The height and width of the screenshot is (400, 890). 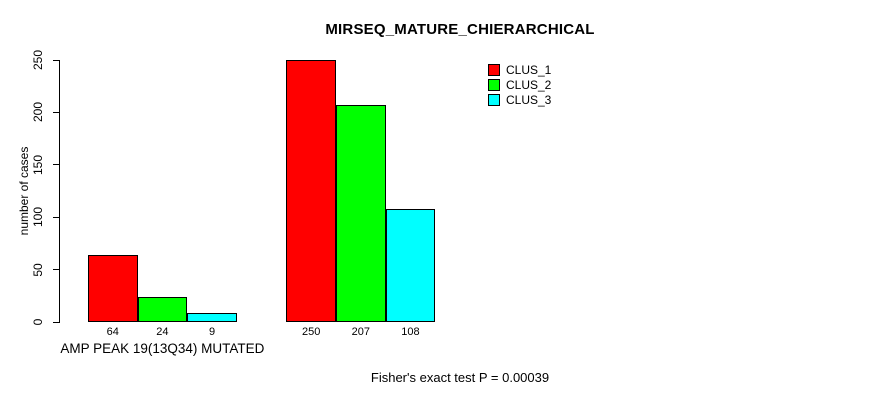 What do you see at coordinates (460, 377) in the screenshot?
I see `stat-annotation: Fisher's exact test P = 0.00039` at bounding box center [460, 377].